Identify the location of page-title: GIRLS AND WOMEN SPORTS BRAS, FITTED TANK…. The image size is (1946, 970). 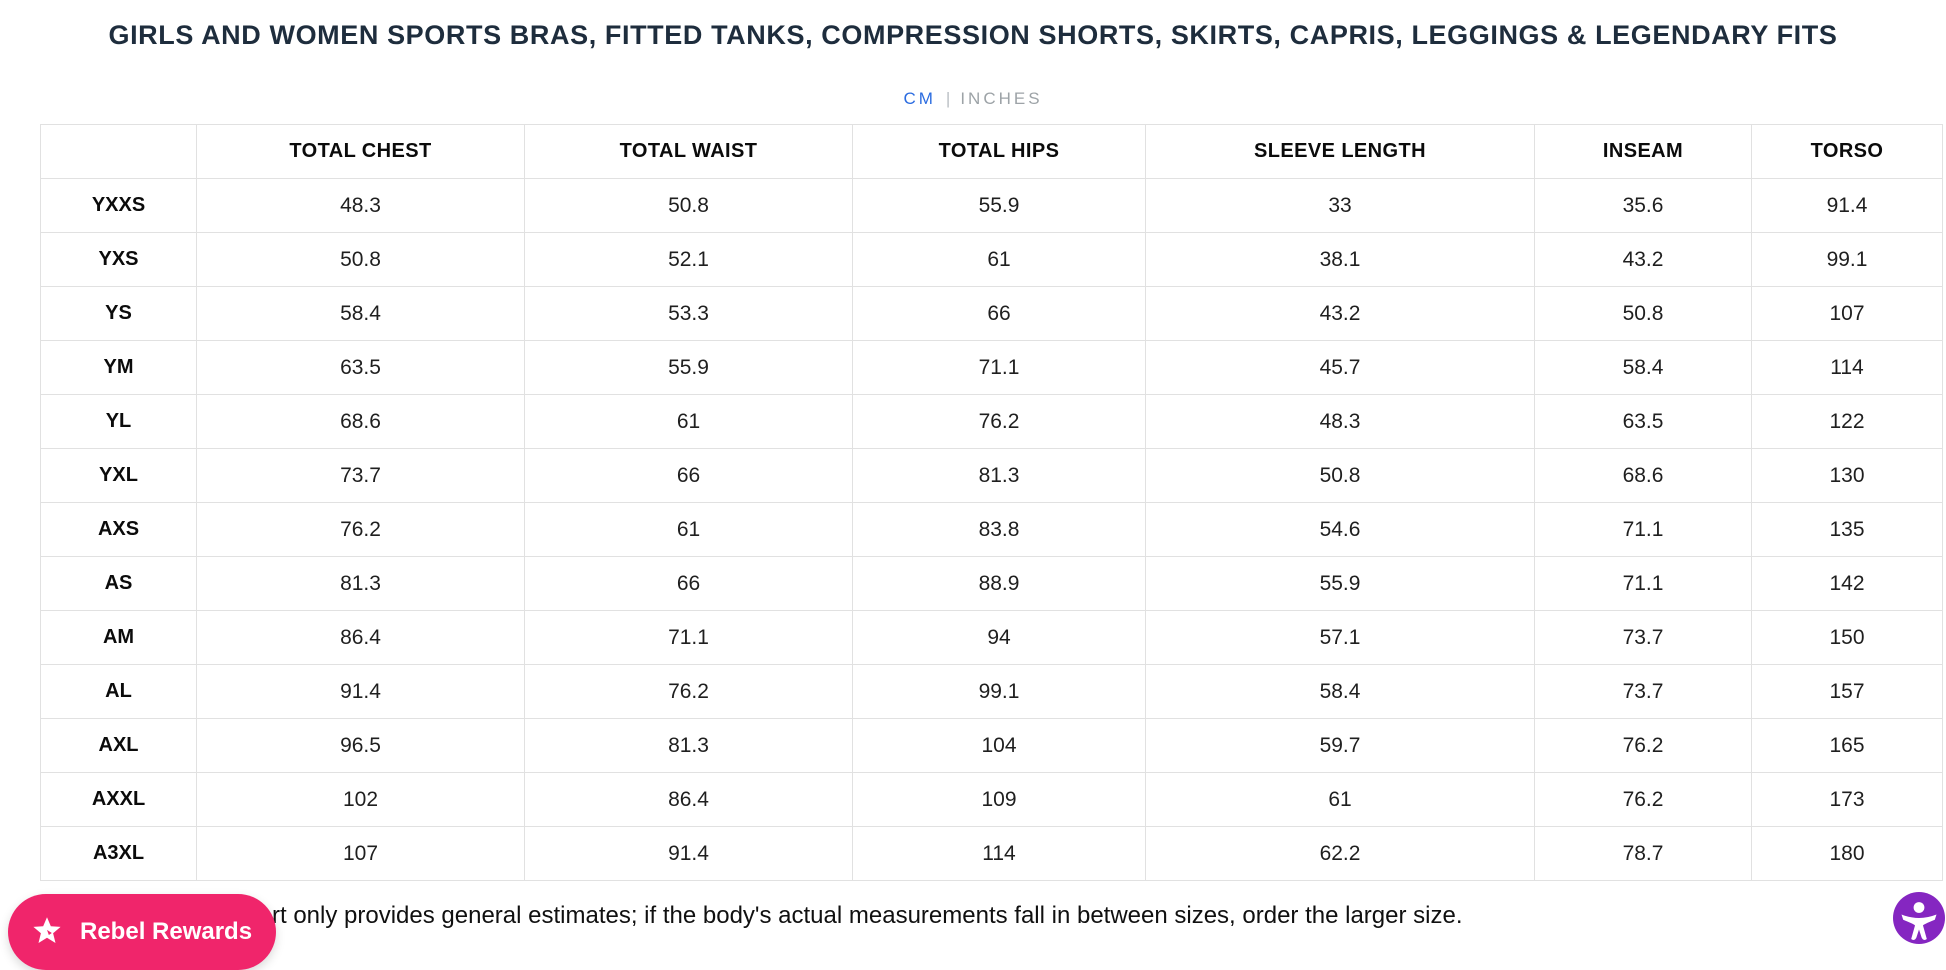
(973, 35).